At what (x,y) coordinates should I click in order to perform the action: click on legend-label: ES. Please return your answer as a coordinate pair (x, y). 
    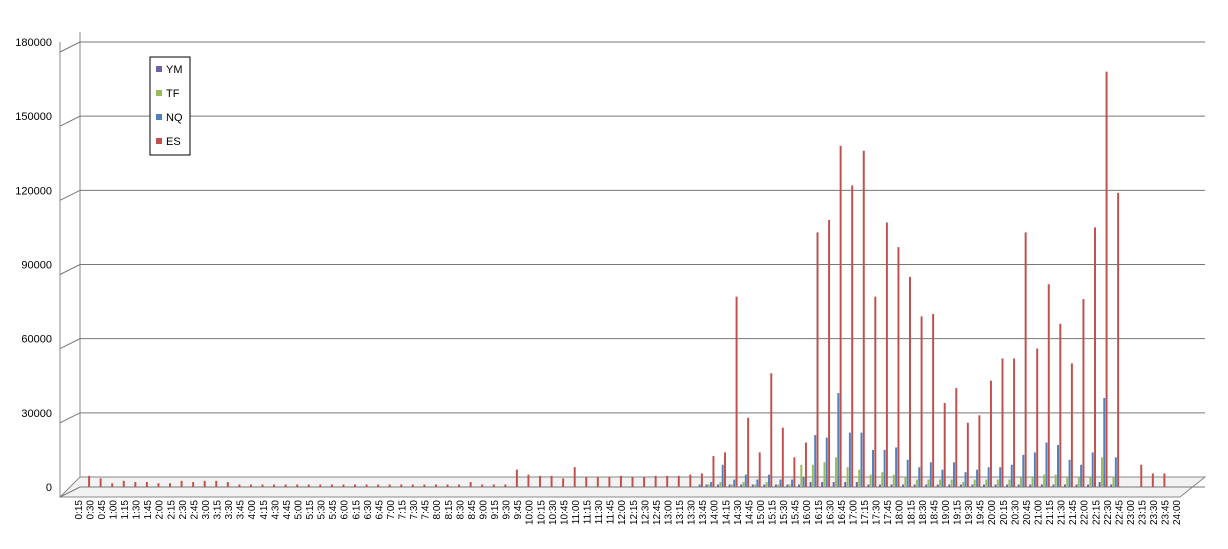
    Looking at the image, I should click on (173, 142).